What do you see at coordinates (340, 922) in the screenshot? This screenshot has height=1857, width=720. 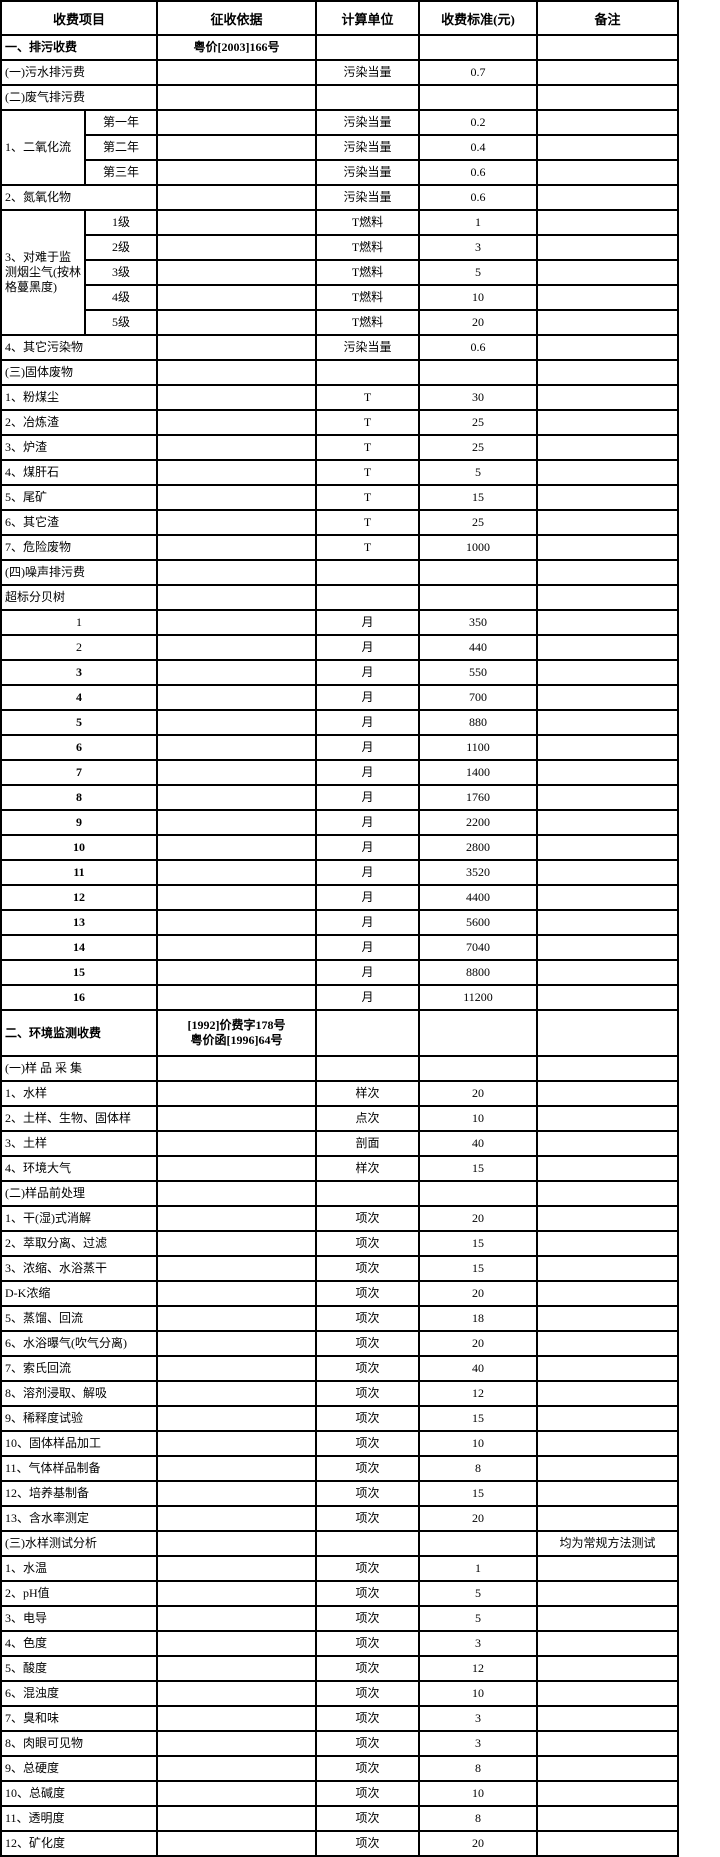 I see `table-row: 13 月 5600` at bounding box center [340, 922].